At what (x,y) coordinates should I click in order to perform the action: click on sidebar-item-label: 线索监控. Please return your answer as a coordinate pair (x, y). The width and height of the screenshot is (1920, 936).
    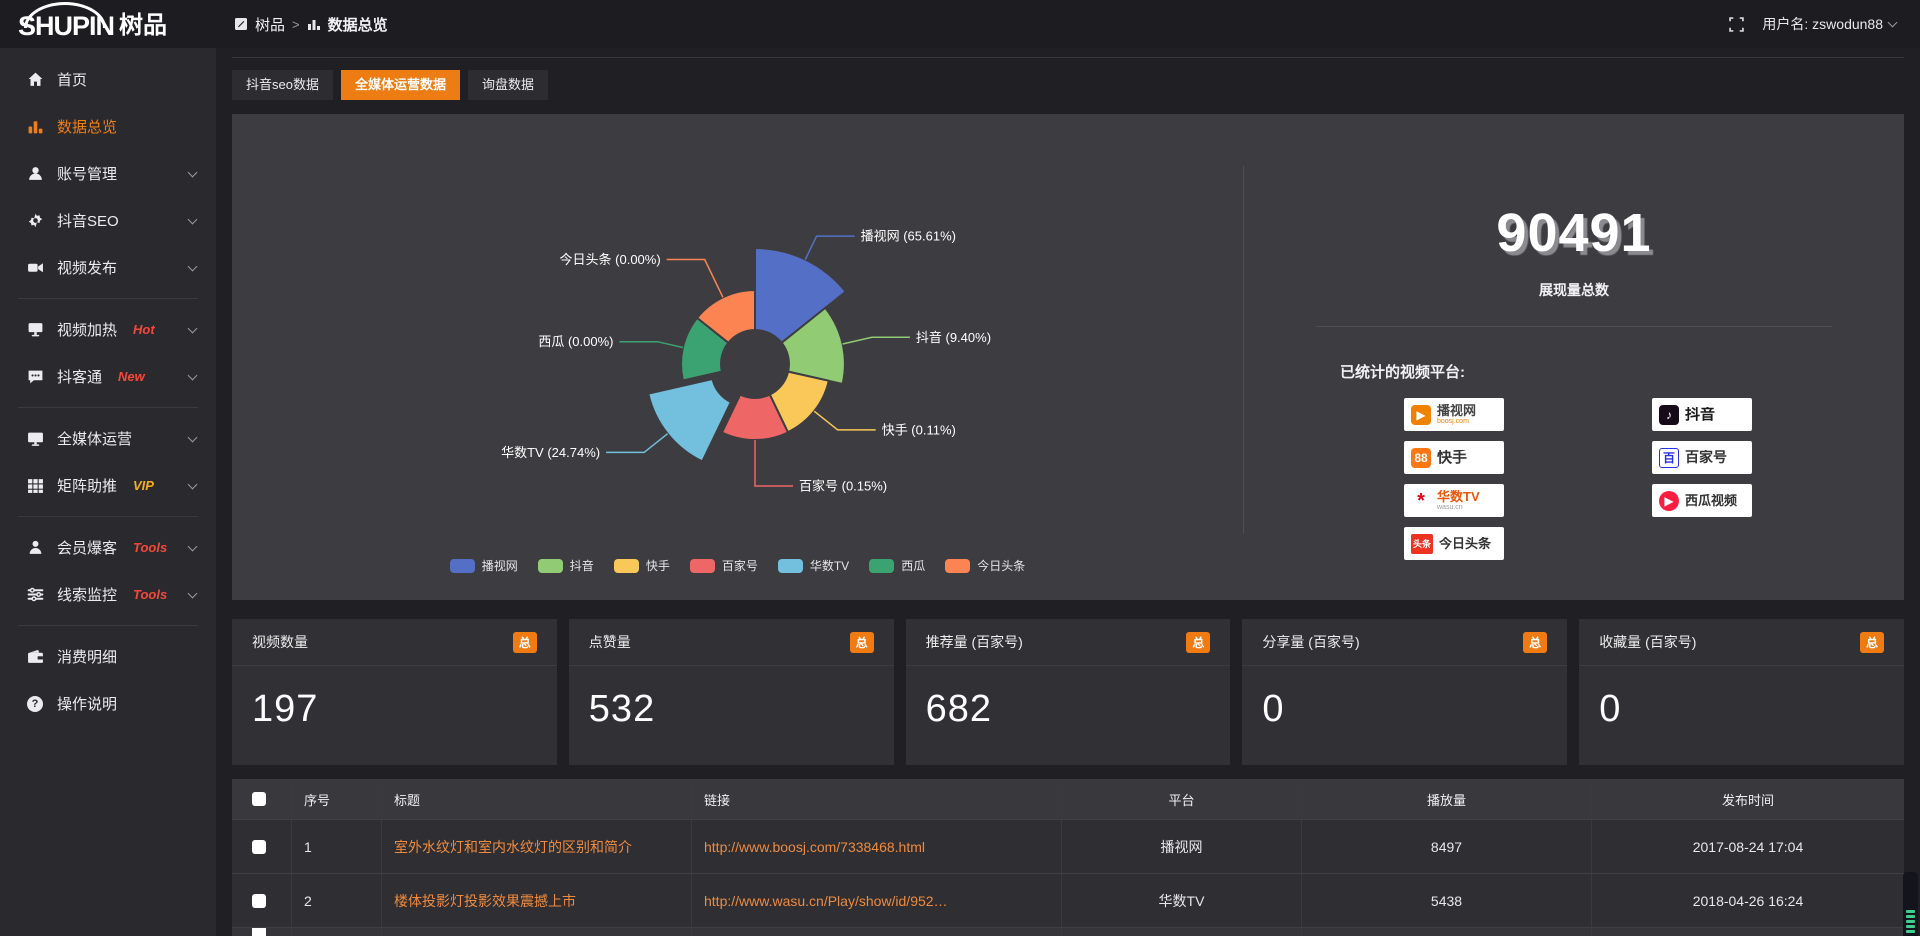
    Looking at the image, I should click on (87, 595).